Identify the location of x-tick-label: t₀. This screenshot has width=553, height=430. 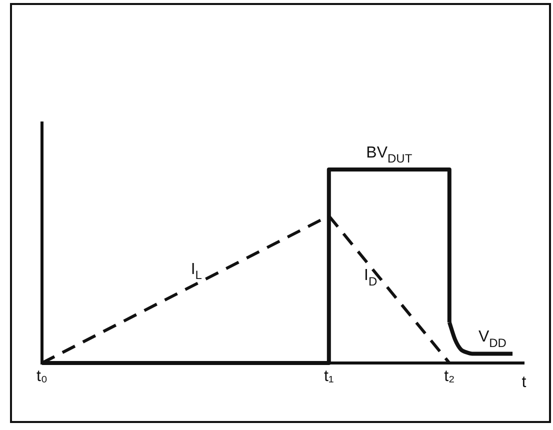
(42, 377).